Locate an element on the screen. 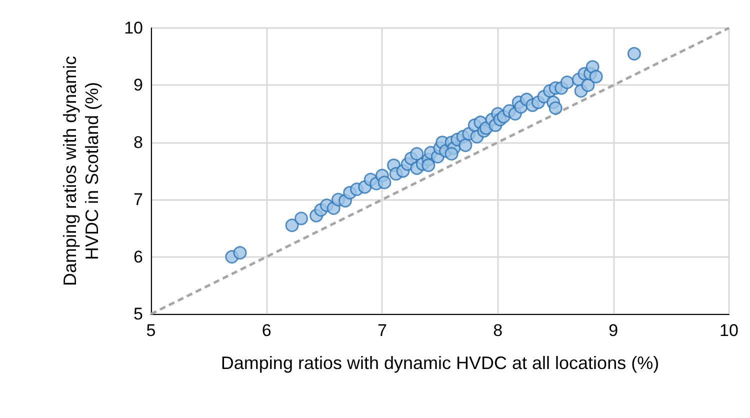 The width and height of the screenshot is (750, 418). y-tick-label: 10 is located at coordinates (133, 28).